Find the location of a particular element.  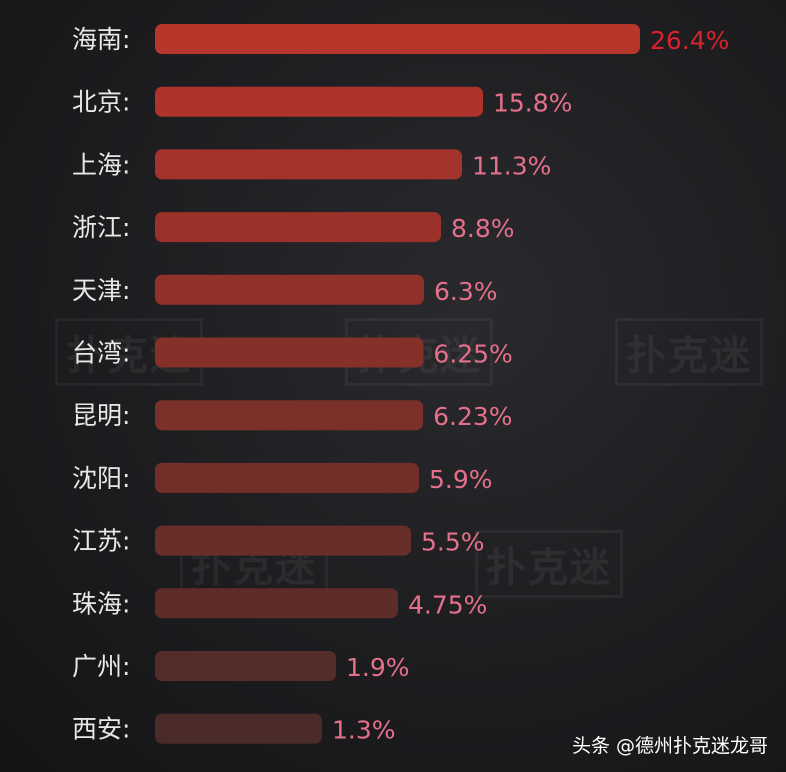

value-label: 8.8% is located at coordinates (483, 228).